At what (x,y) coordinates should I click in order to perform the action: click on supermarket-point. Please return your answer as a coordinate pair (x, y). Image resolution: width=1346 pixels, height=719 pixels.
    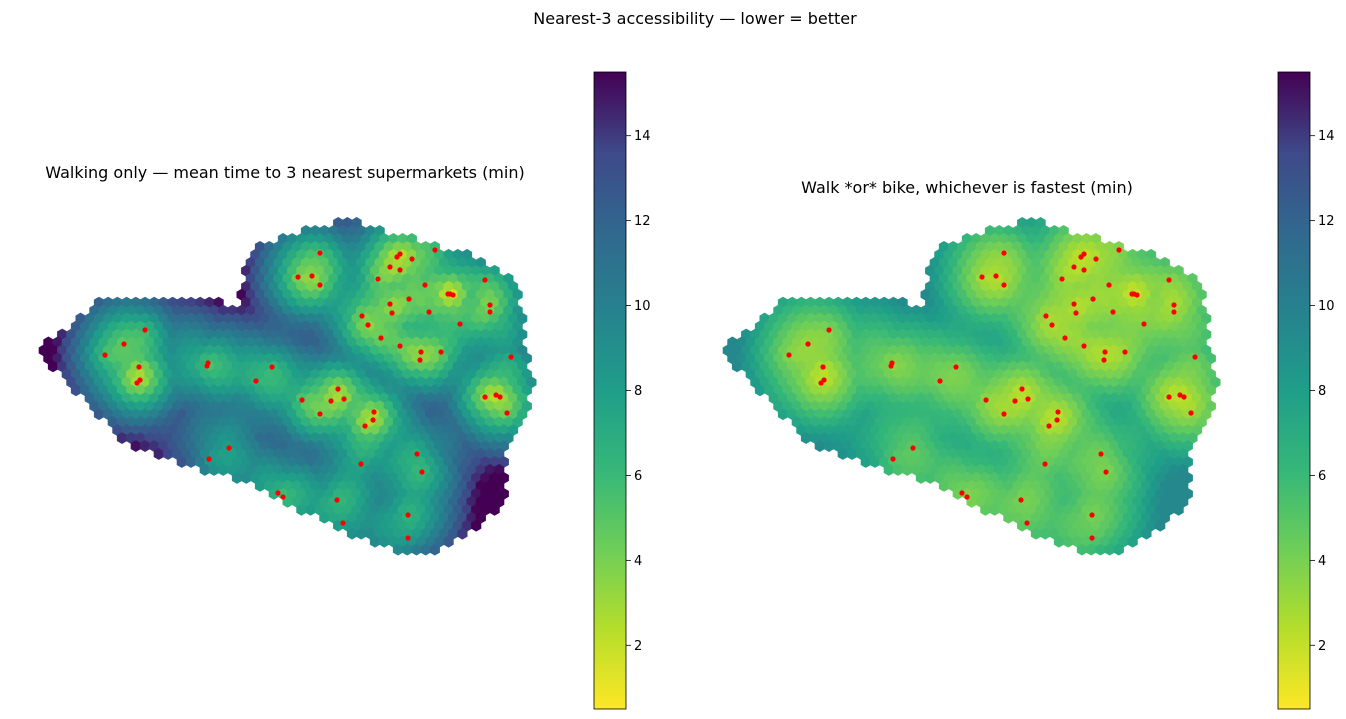
    Looking at the image, I should click on (256, 381).